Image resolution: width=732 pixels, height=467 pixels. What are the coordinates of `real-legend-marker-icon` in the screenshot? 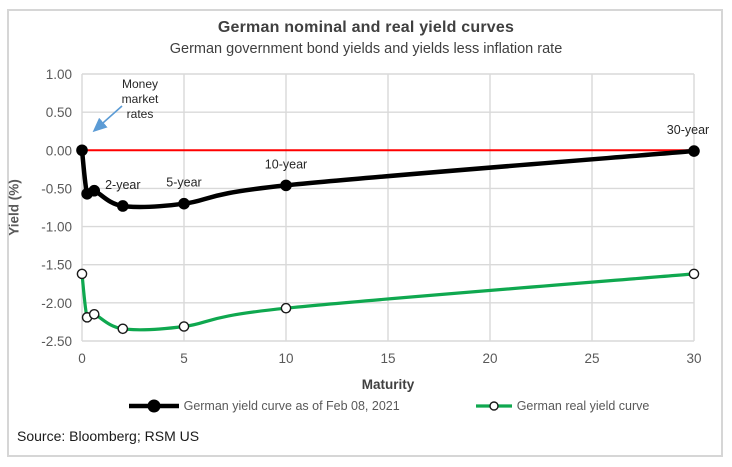 It's located at (493, 406).